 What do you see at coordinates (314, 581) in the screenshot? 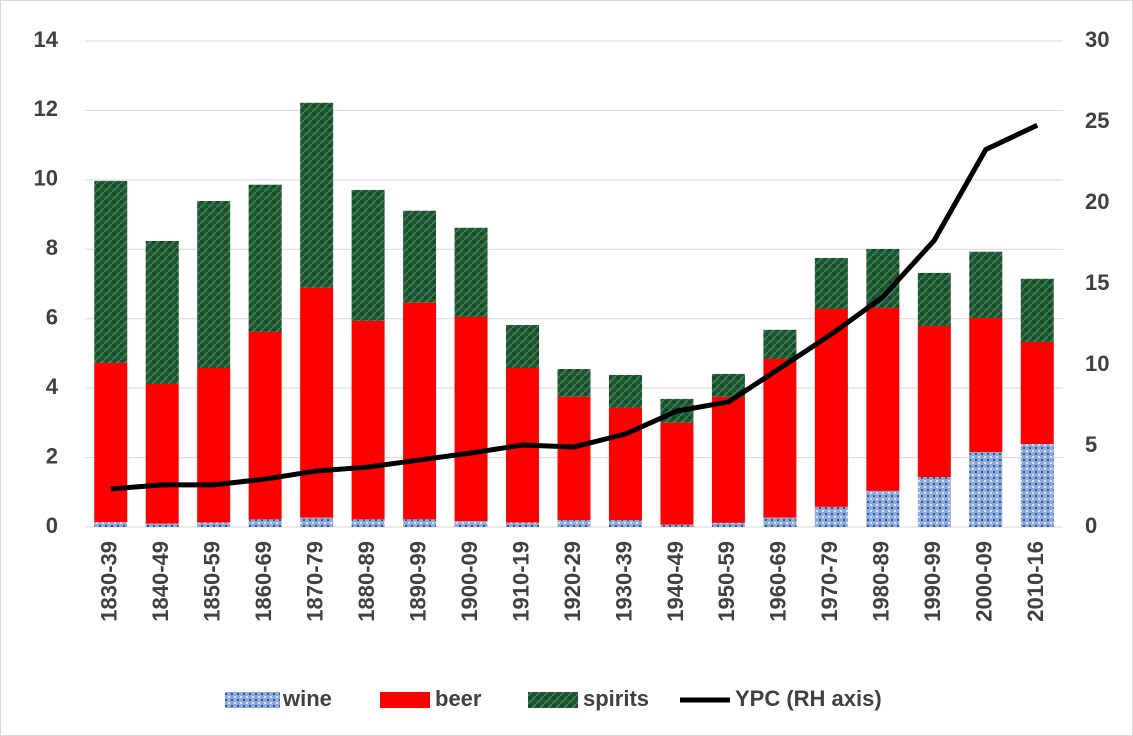
I see `x-tick-label: 1870-79` at bounding box center [314, 581].